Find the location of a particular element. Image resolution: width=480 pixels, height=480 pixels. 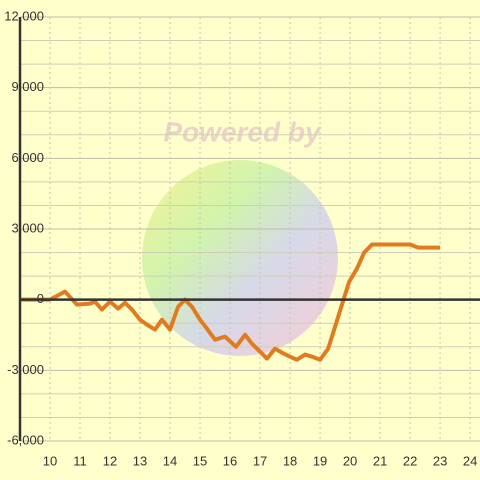

x-tick-label: 13 is located at coordinates (140, 460).